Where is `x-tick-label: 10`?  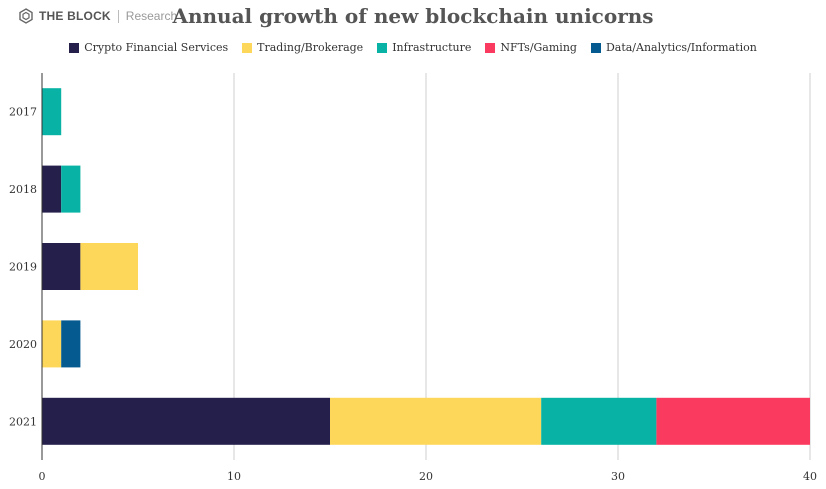
x-tick-label: 10 is located at coordinates (234, 476).